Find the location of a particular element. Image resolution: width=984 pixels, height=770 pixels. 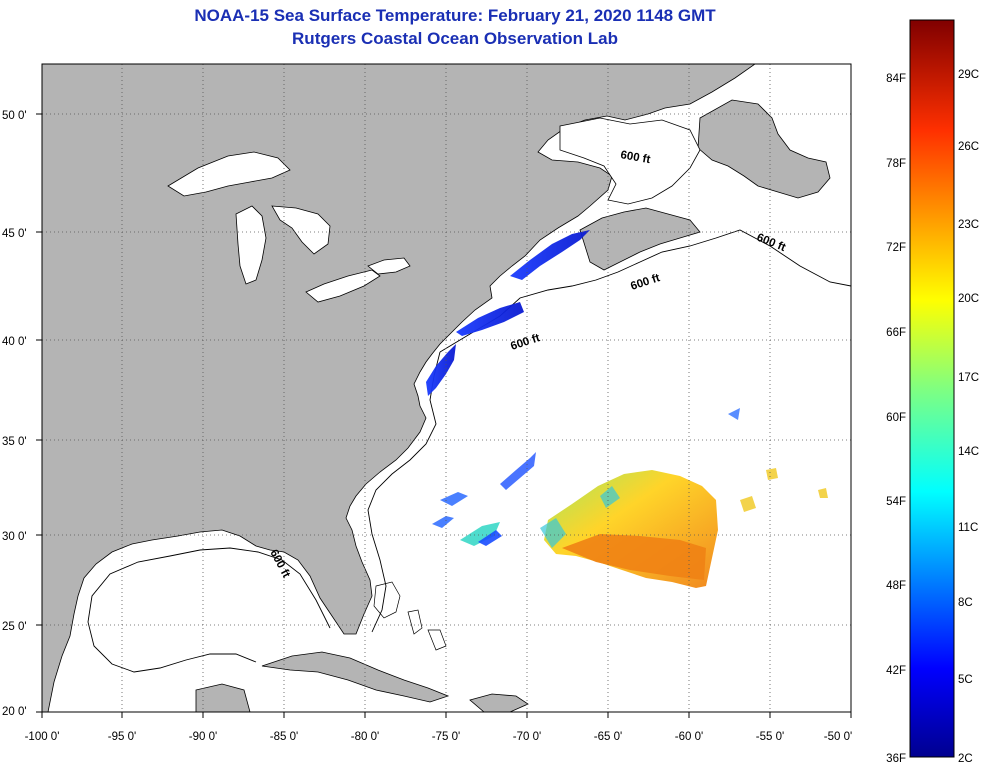

shelf-contour-600ft-gulf is located at coordinates (209, 610).